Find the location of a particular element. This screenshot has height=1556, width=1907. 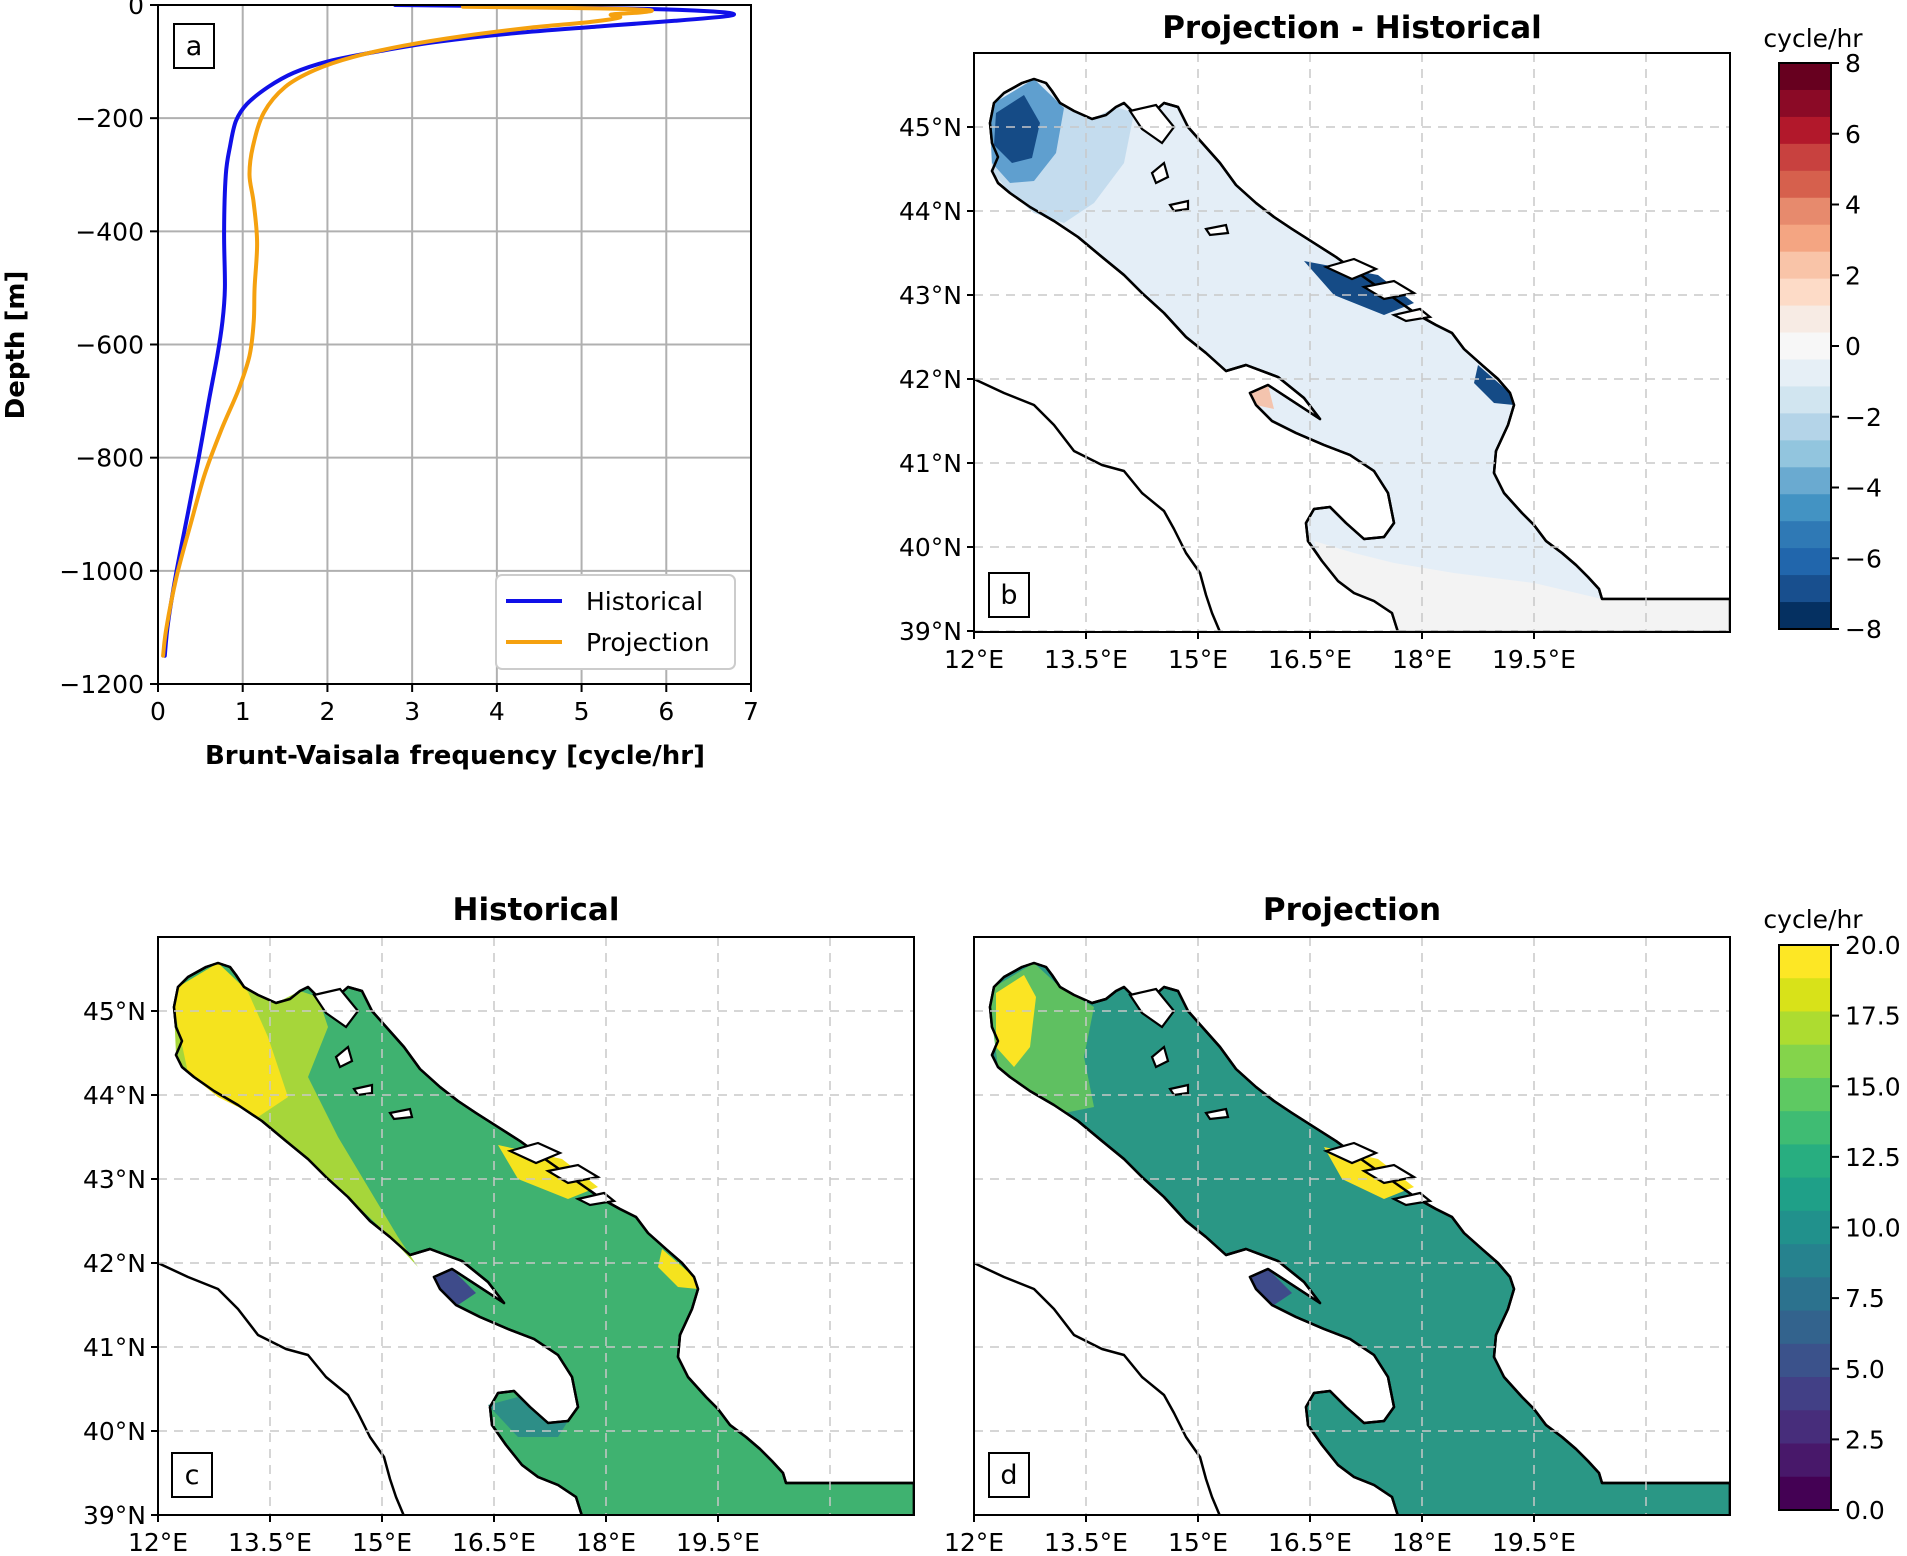

panel-a-xtick-label: 2 is located at coordinates (327, 711).